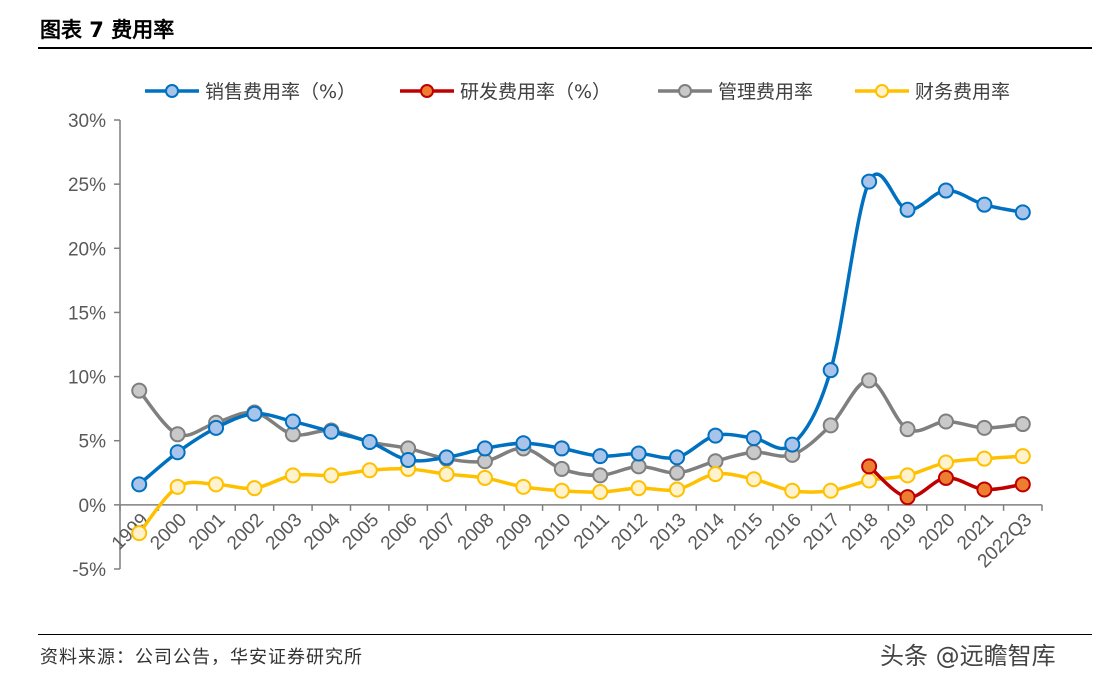 This screenshot has width=1107, height=683. I want to click on source-note: 资料来源：公司公告，华安证券研究所, so click(201, 657).